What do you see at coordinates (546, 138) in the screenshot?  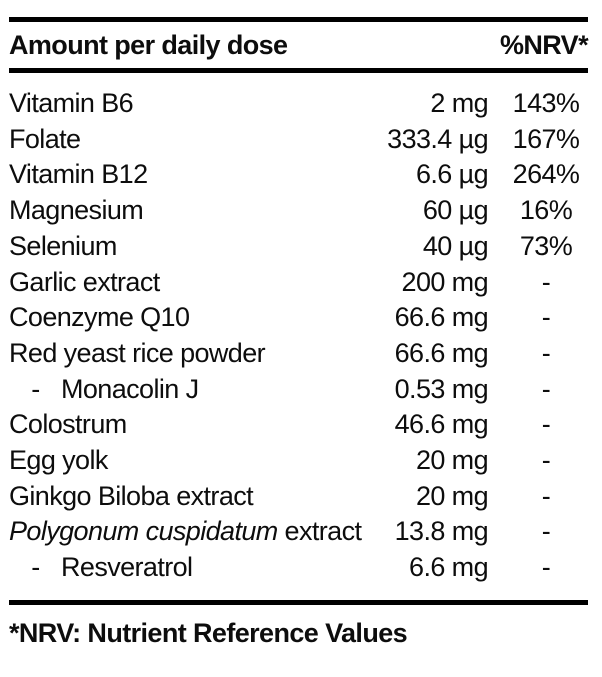 I see `ingredient-nrv: 167%` at bounding box center [546, 138].